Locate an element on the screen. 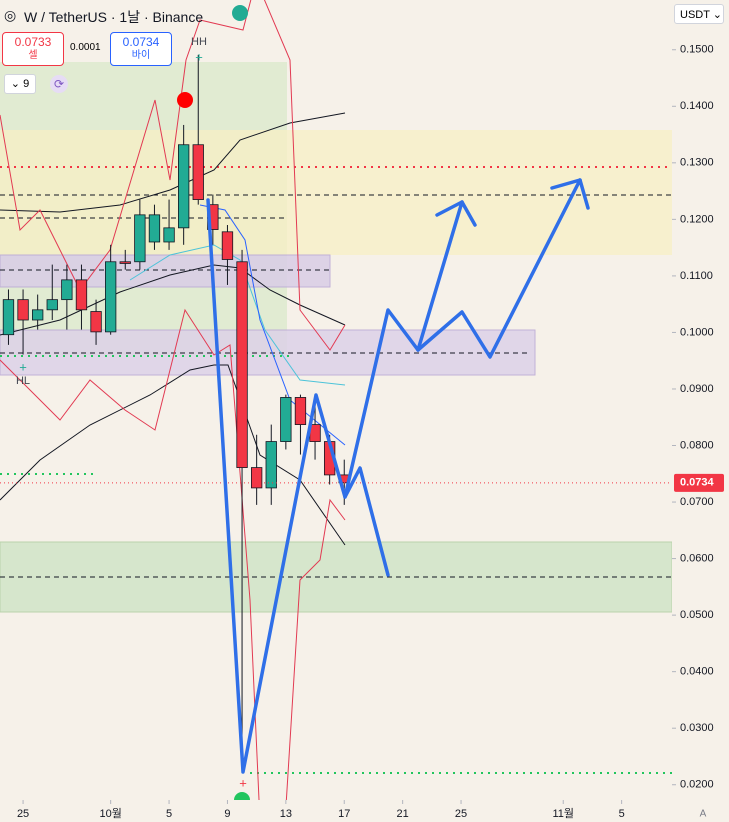  annotation: HH is located at coordinates (199, 42).